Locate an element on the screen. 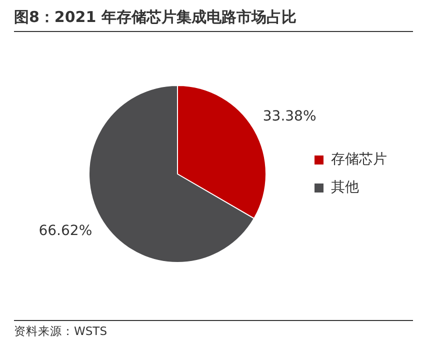 The image size is (427, 350). data-label: 33.38% is located at coordinates (289, 116).